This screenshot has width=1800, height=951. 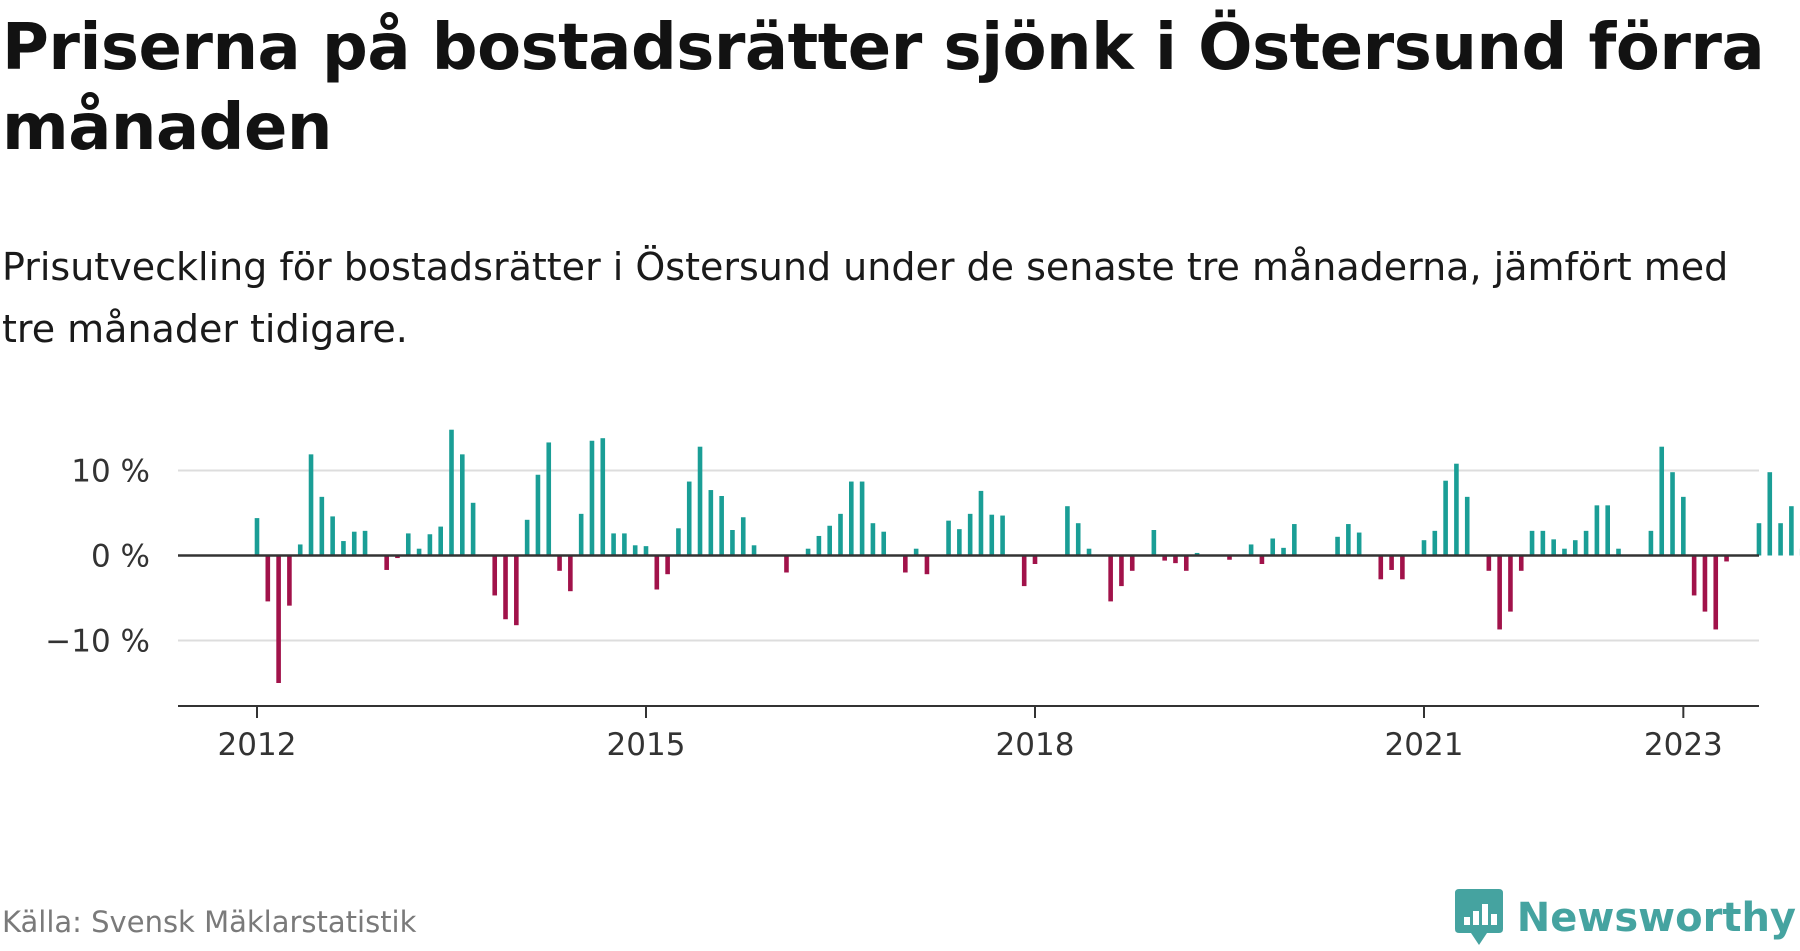 What do you see at coordinates (120, 557) in the screenshot?
I see `y-tick-label: 0 %` at bounding box center [120, 557].